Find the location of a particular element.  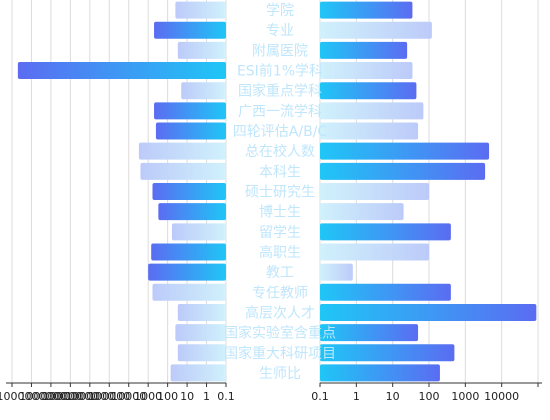

right-tick-label: 10000 is located at coordinates (501, 396).